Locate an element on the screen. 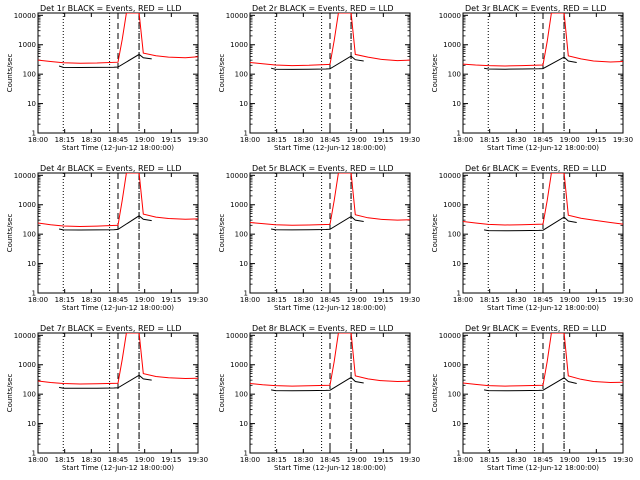 The height and width of the screenshot is (480, 640). chart-0-xtick-label-5: 19:15 is located at coordinates (171, 140).